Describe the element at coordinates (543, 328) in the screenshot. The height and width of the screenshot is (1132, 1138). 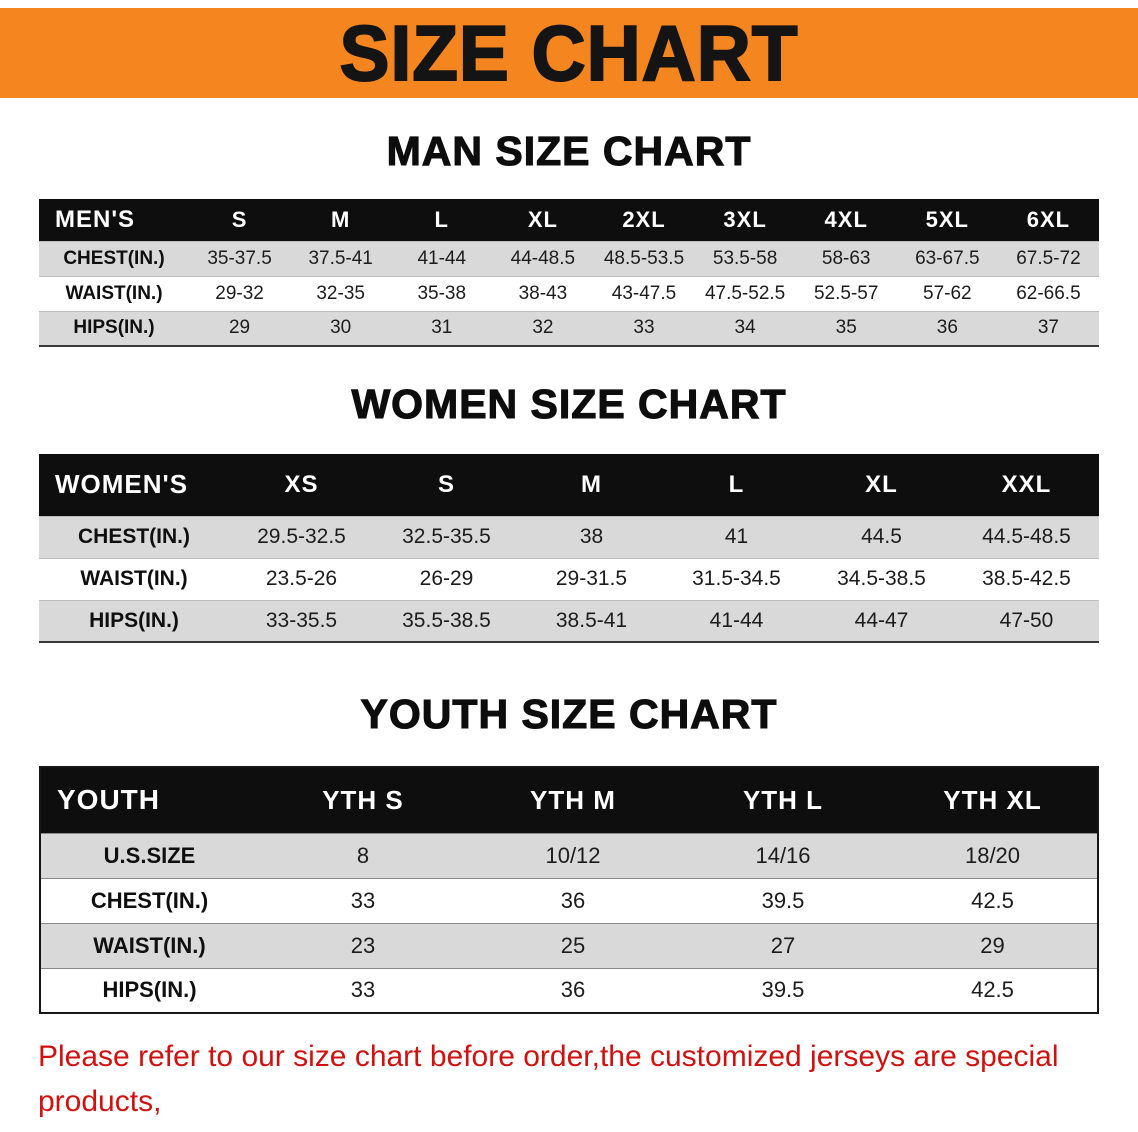
I see `size-value-cell: 32` at that location.